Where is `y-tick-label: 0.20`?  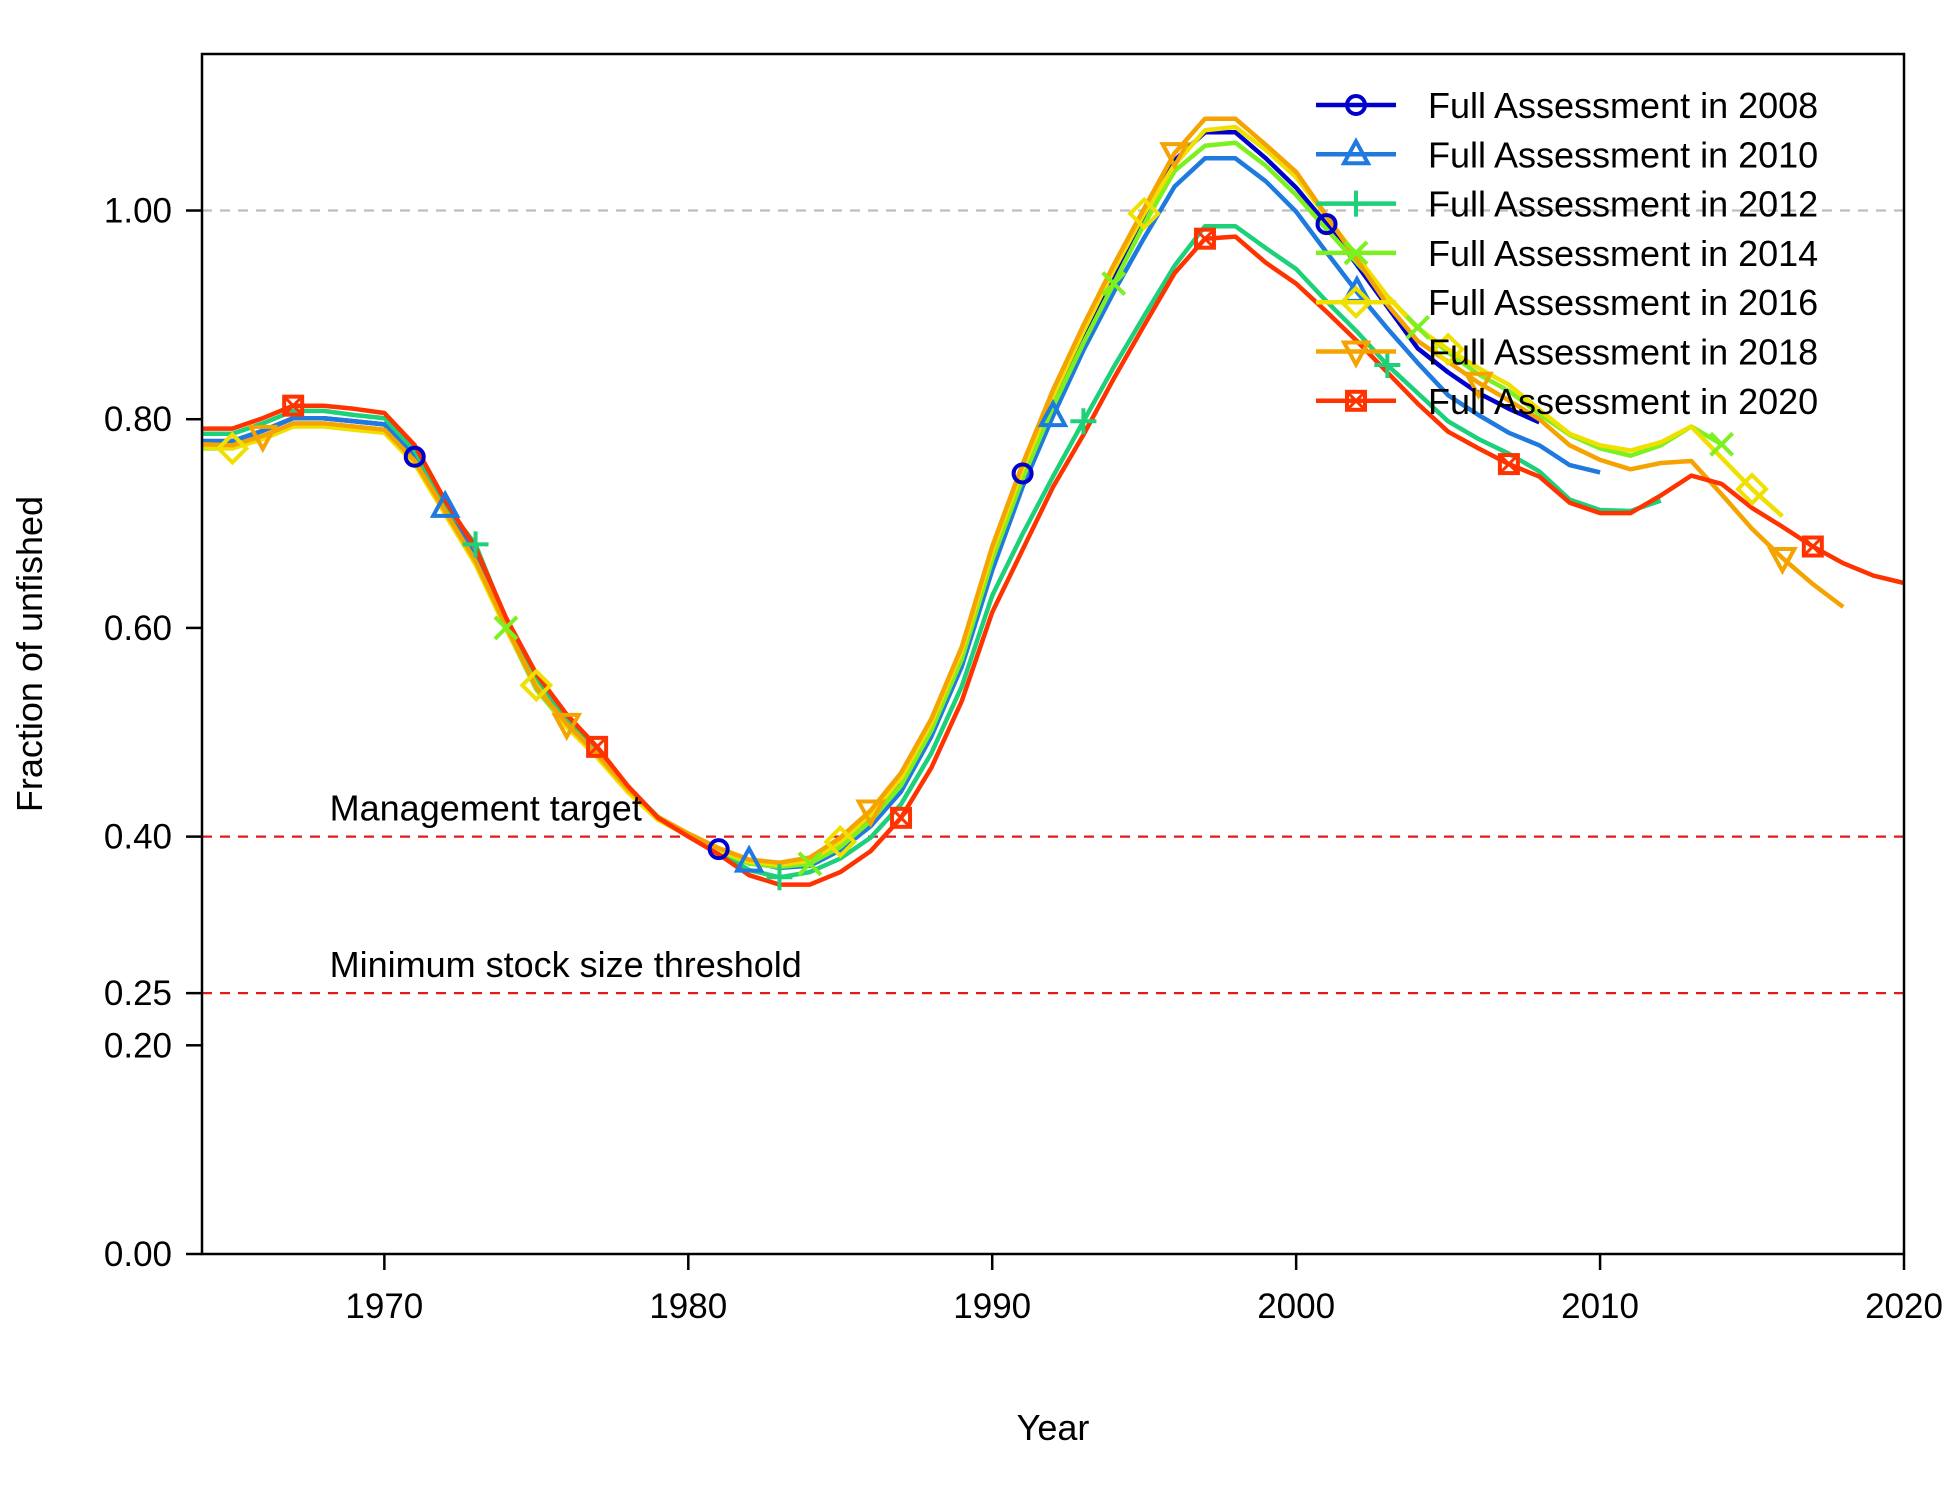
y-tick-label: 0.20 is located at coordinates (138, 1045).